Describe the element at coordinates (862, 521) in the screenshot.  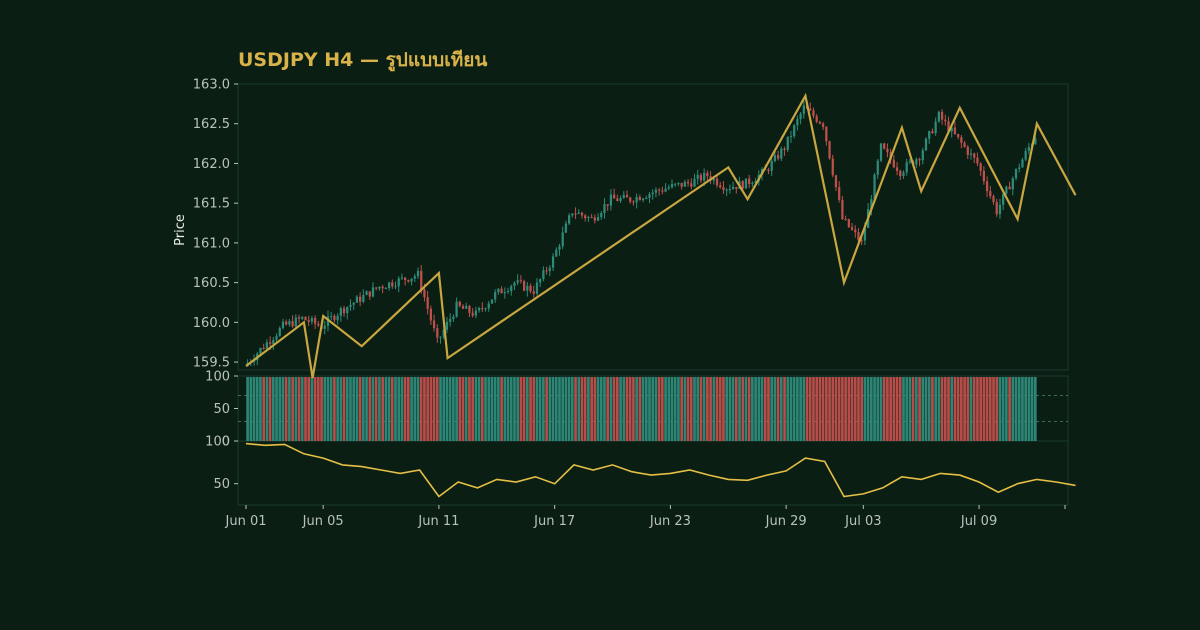
I see `x-tick-label: Jul 03` at that location.